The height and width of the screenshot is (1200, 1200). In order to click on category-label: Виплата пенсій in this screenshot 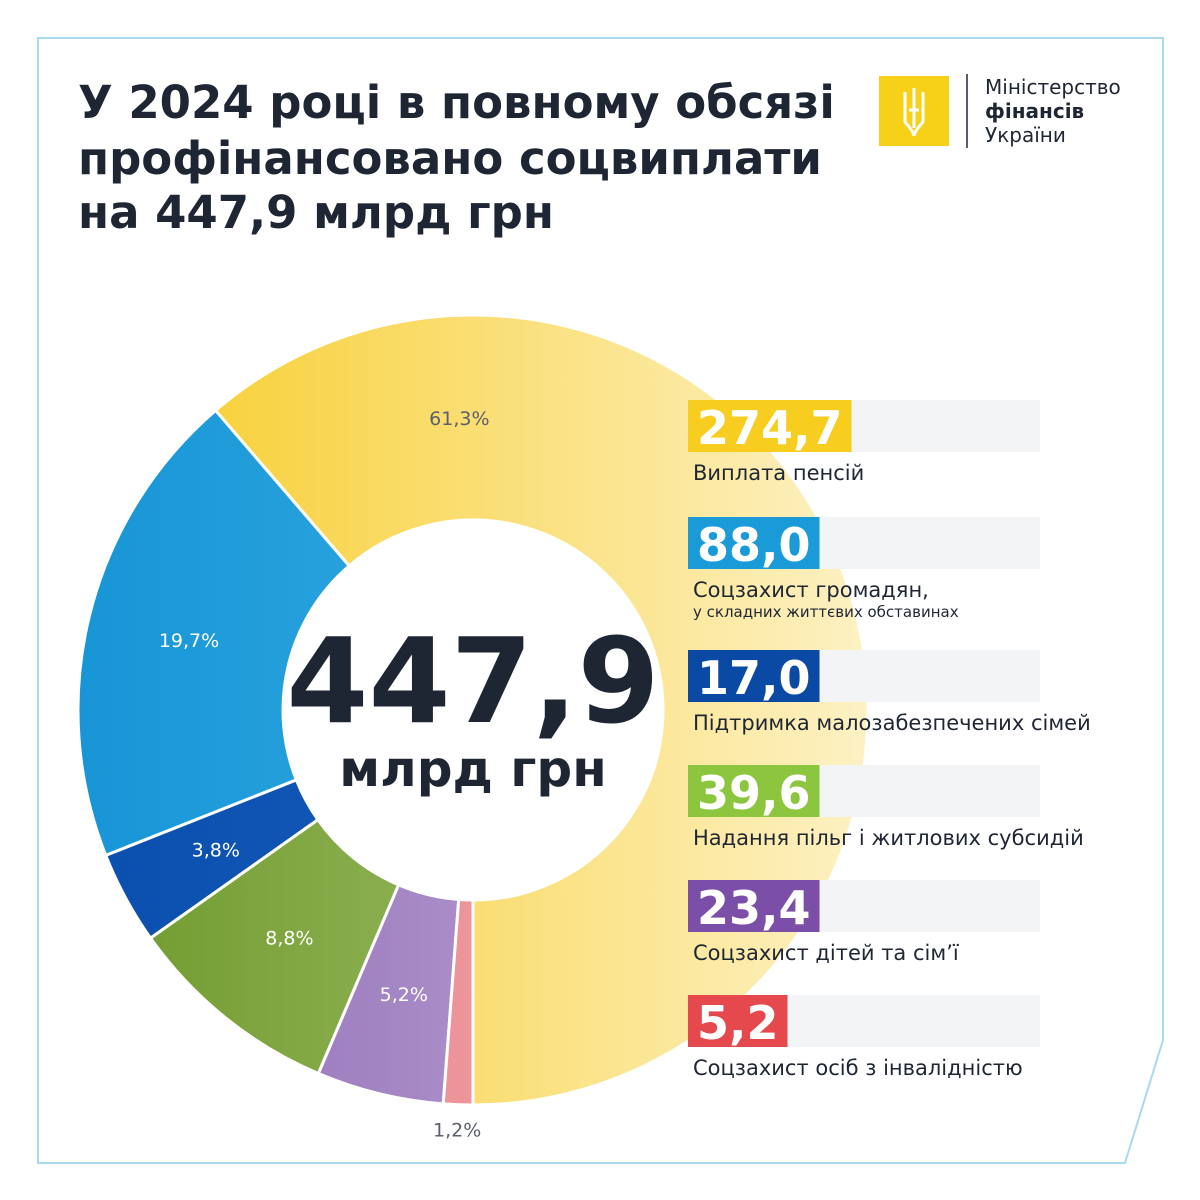, I will do `click(778, 473)`.